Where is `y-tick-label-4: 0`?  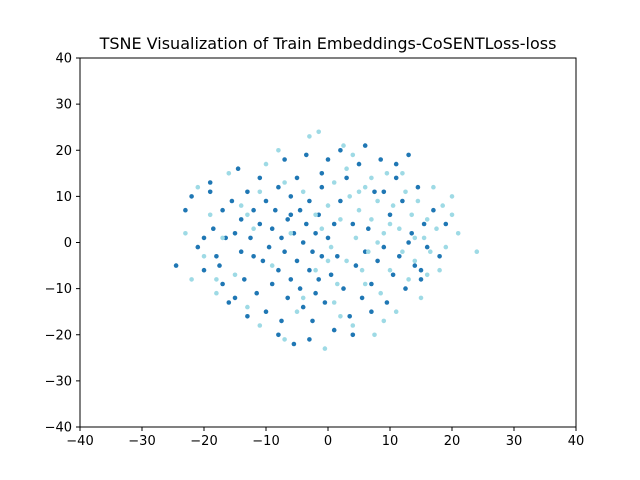 y-tick-label-4: 0 is located at coordinates (68, 243).